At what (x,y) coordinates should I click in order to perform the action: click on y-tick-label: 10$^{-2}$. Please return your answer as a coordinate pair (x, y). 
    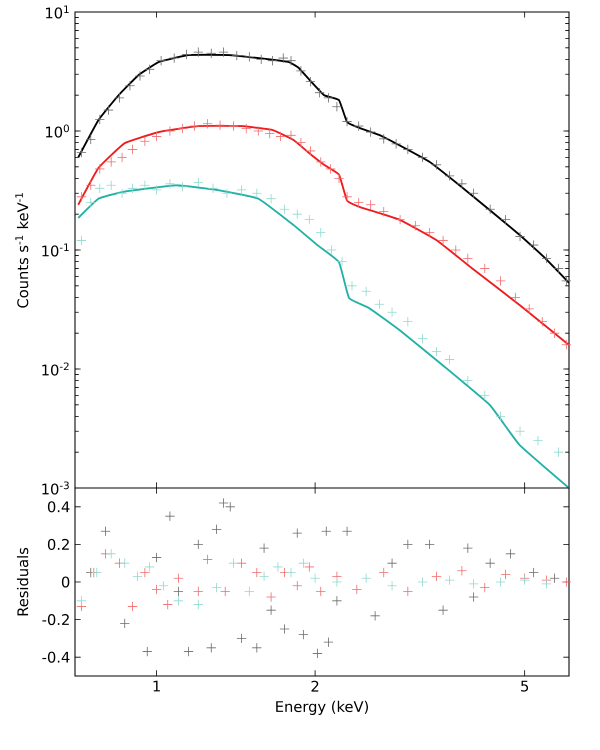
    Looking at the image, I should click on (55, 369).